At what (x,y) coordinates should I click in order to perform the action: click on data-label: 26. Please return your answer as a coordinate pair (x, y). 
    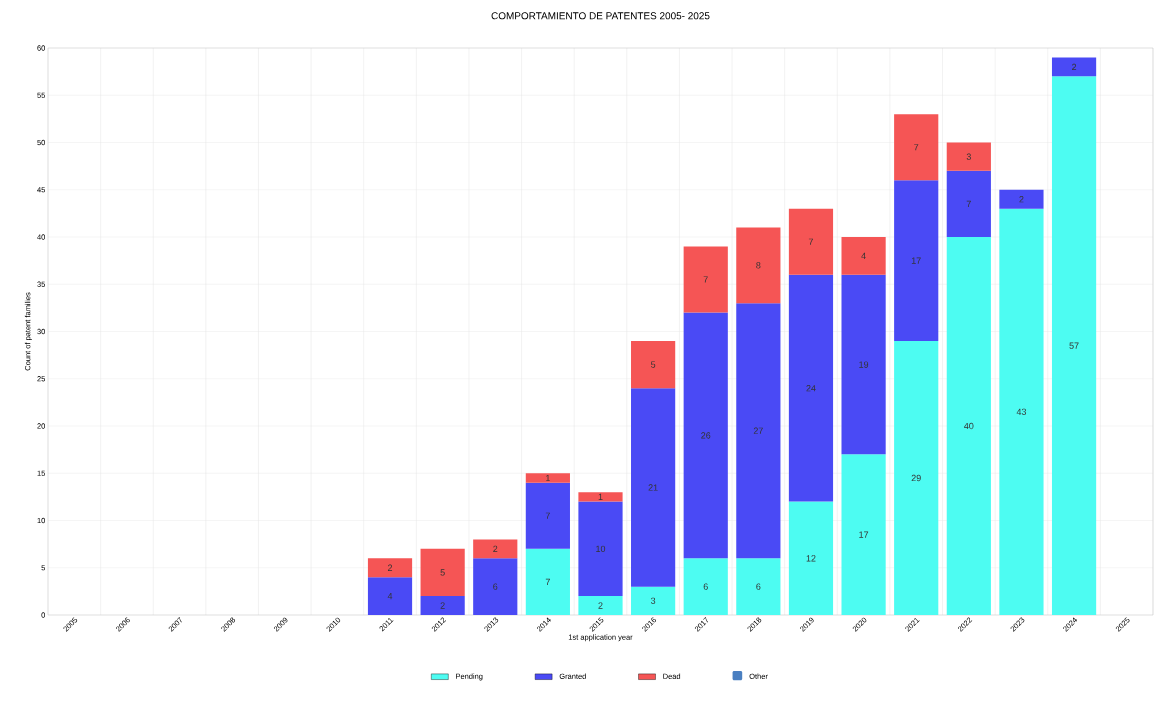
    Looking at the image, I should click on (706, 435).